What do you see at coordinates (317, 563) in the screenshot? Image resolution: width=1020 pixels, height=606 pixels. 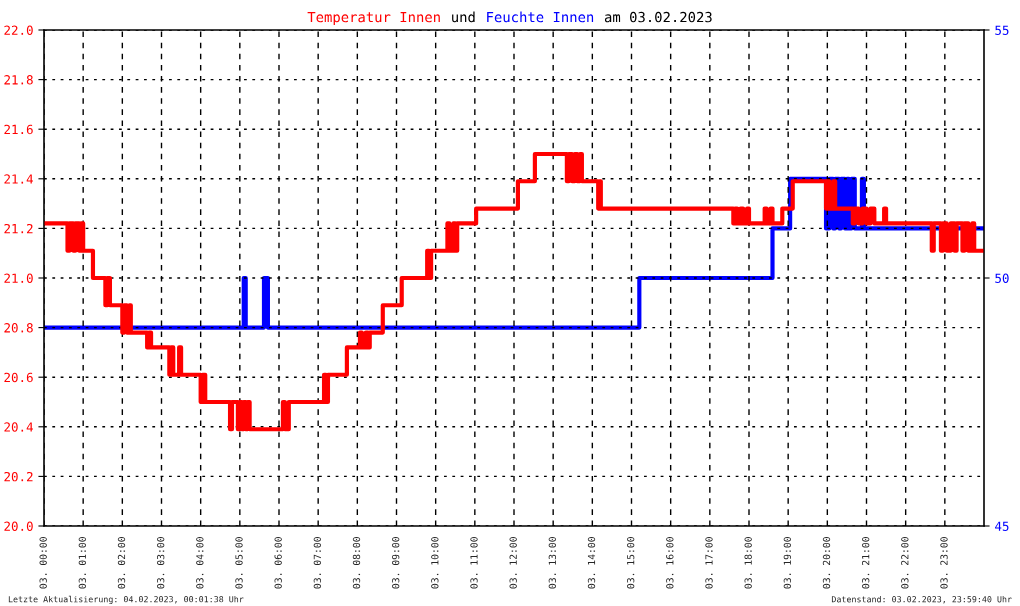 I see `x-tick-label: 03. 07:00` at bounding box center [317, 563].